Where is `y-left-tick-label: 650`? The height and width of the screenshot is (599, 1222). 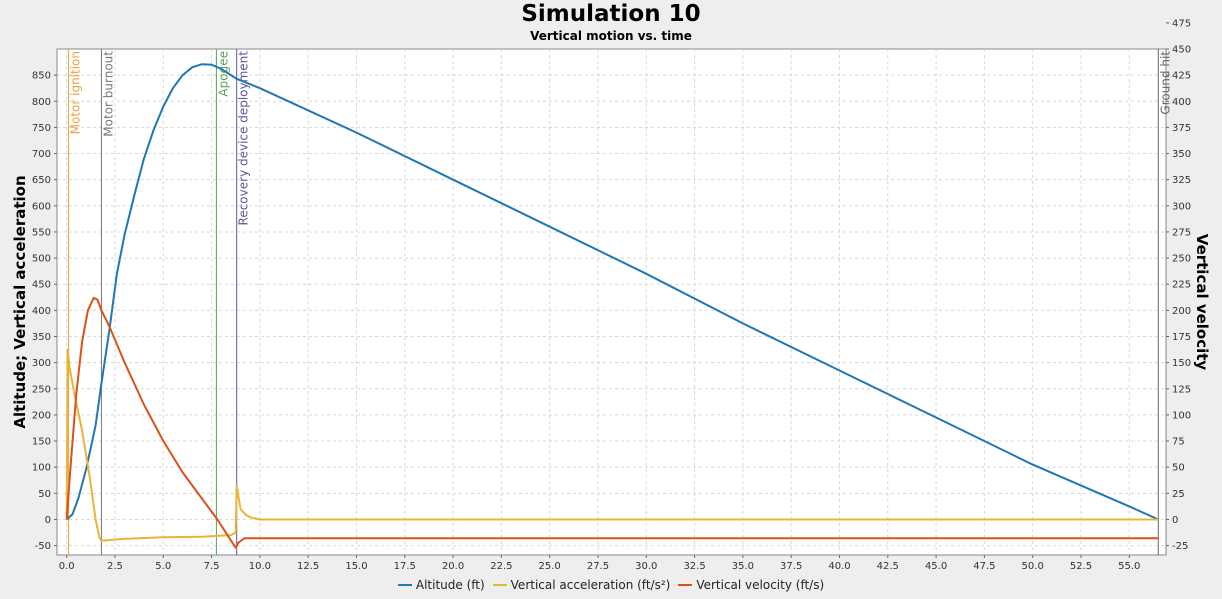 y-left-tick-label: 650 is located at coordinates (41, 180).